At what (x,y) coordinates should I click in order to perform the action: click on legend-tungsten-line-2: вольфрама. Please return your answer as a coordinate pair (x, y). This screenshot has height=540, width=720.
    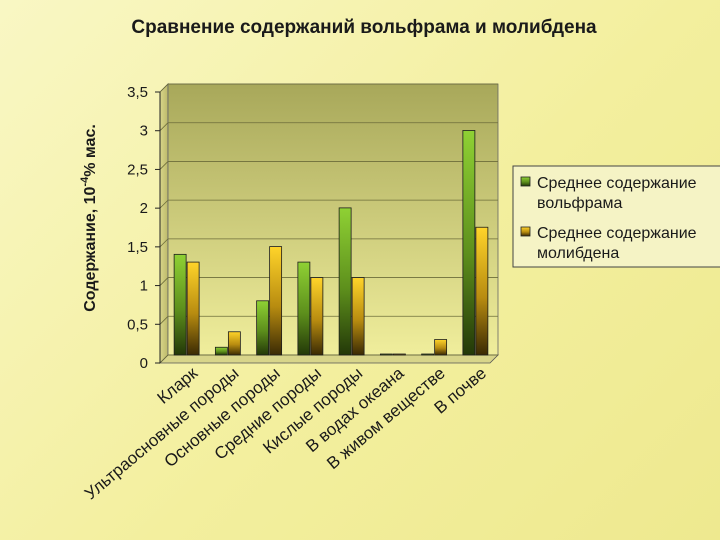
    Looking at the image, I should click on (580, 203).